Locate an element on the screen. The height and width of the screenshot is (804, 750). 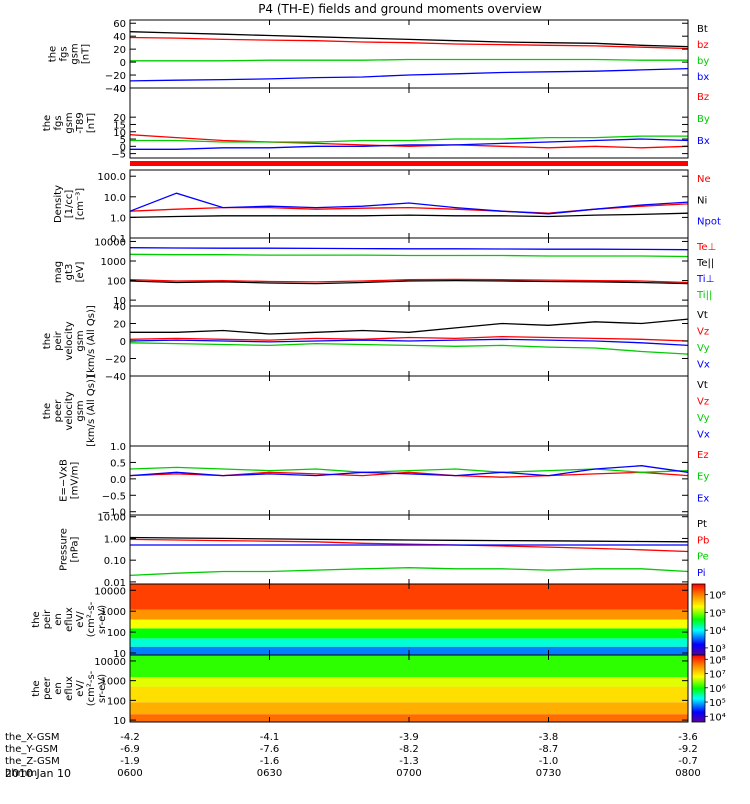
colorbar is located at coordinates (698, 688).